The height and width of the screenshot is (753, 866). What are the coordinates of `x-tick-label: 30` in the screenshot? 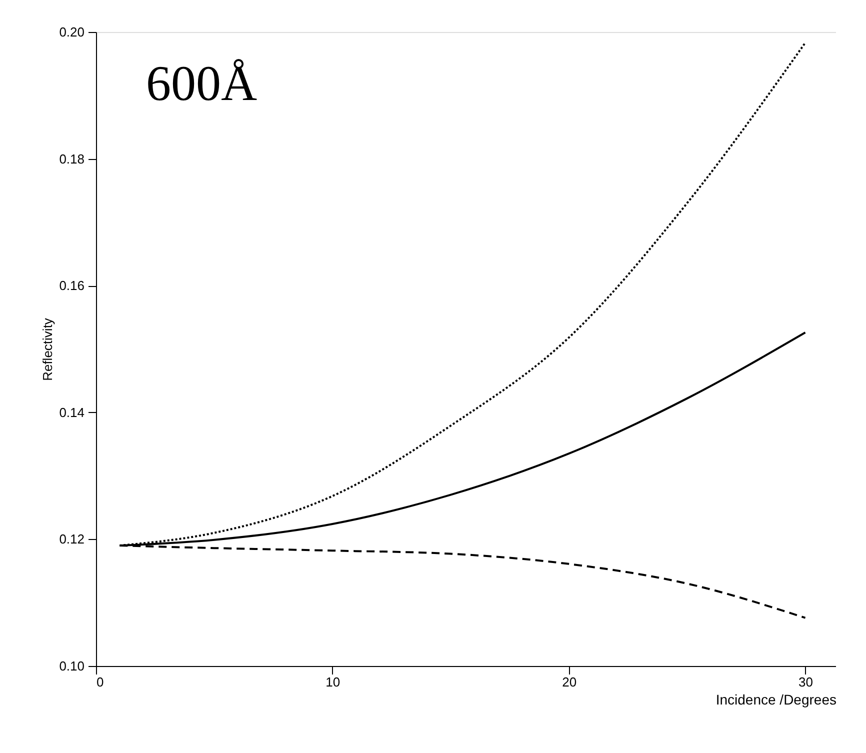 It's located at (805, 682).